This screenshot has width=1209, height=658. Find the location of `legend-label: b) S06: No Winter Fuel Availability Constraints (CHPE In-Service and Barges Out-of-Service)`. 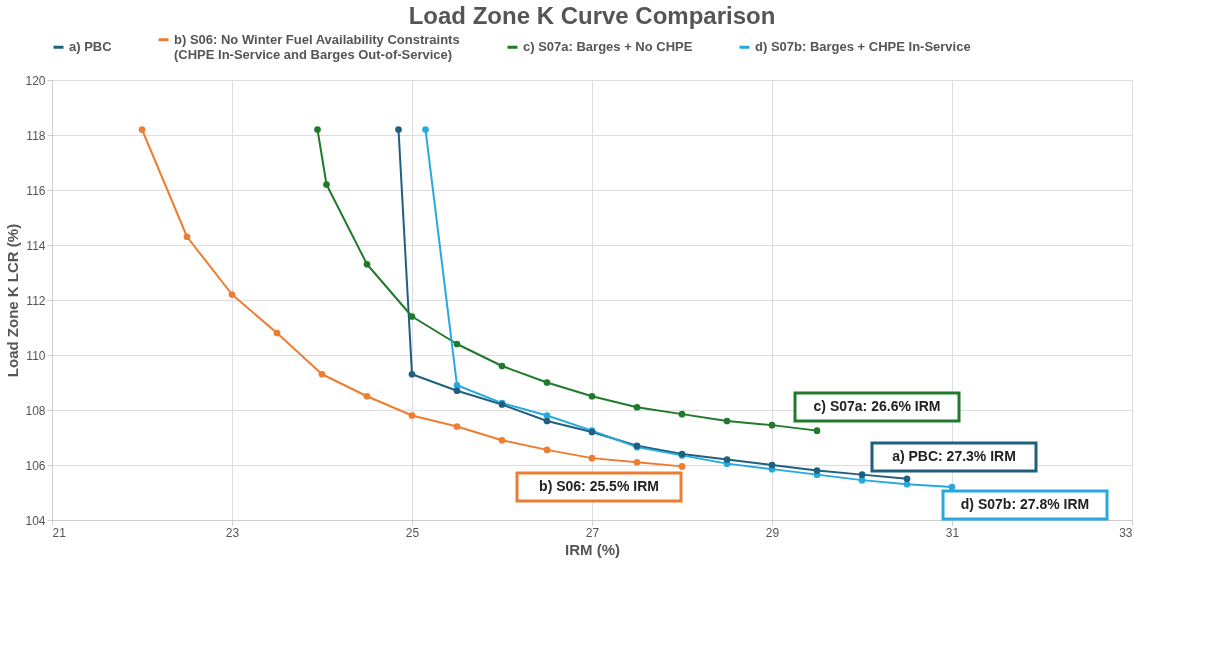

legend-label: b) S06: No Winter Fuel Availability Constraints (CHPE In-Service and Barges Out-of-Service) is located at coordinates (317, 46).